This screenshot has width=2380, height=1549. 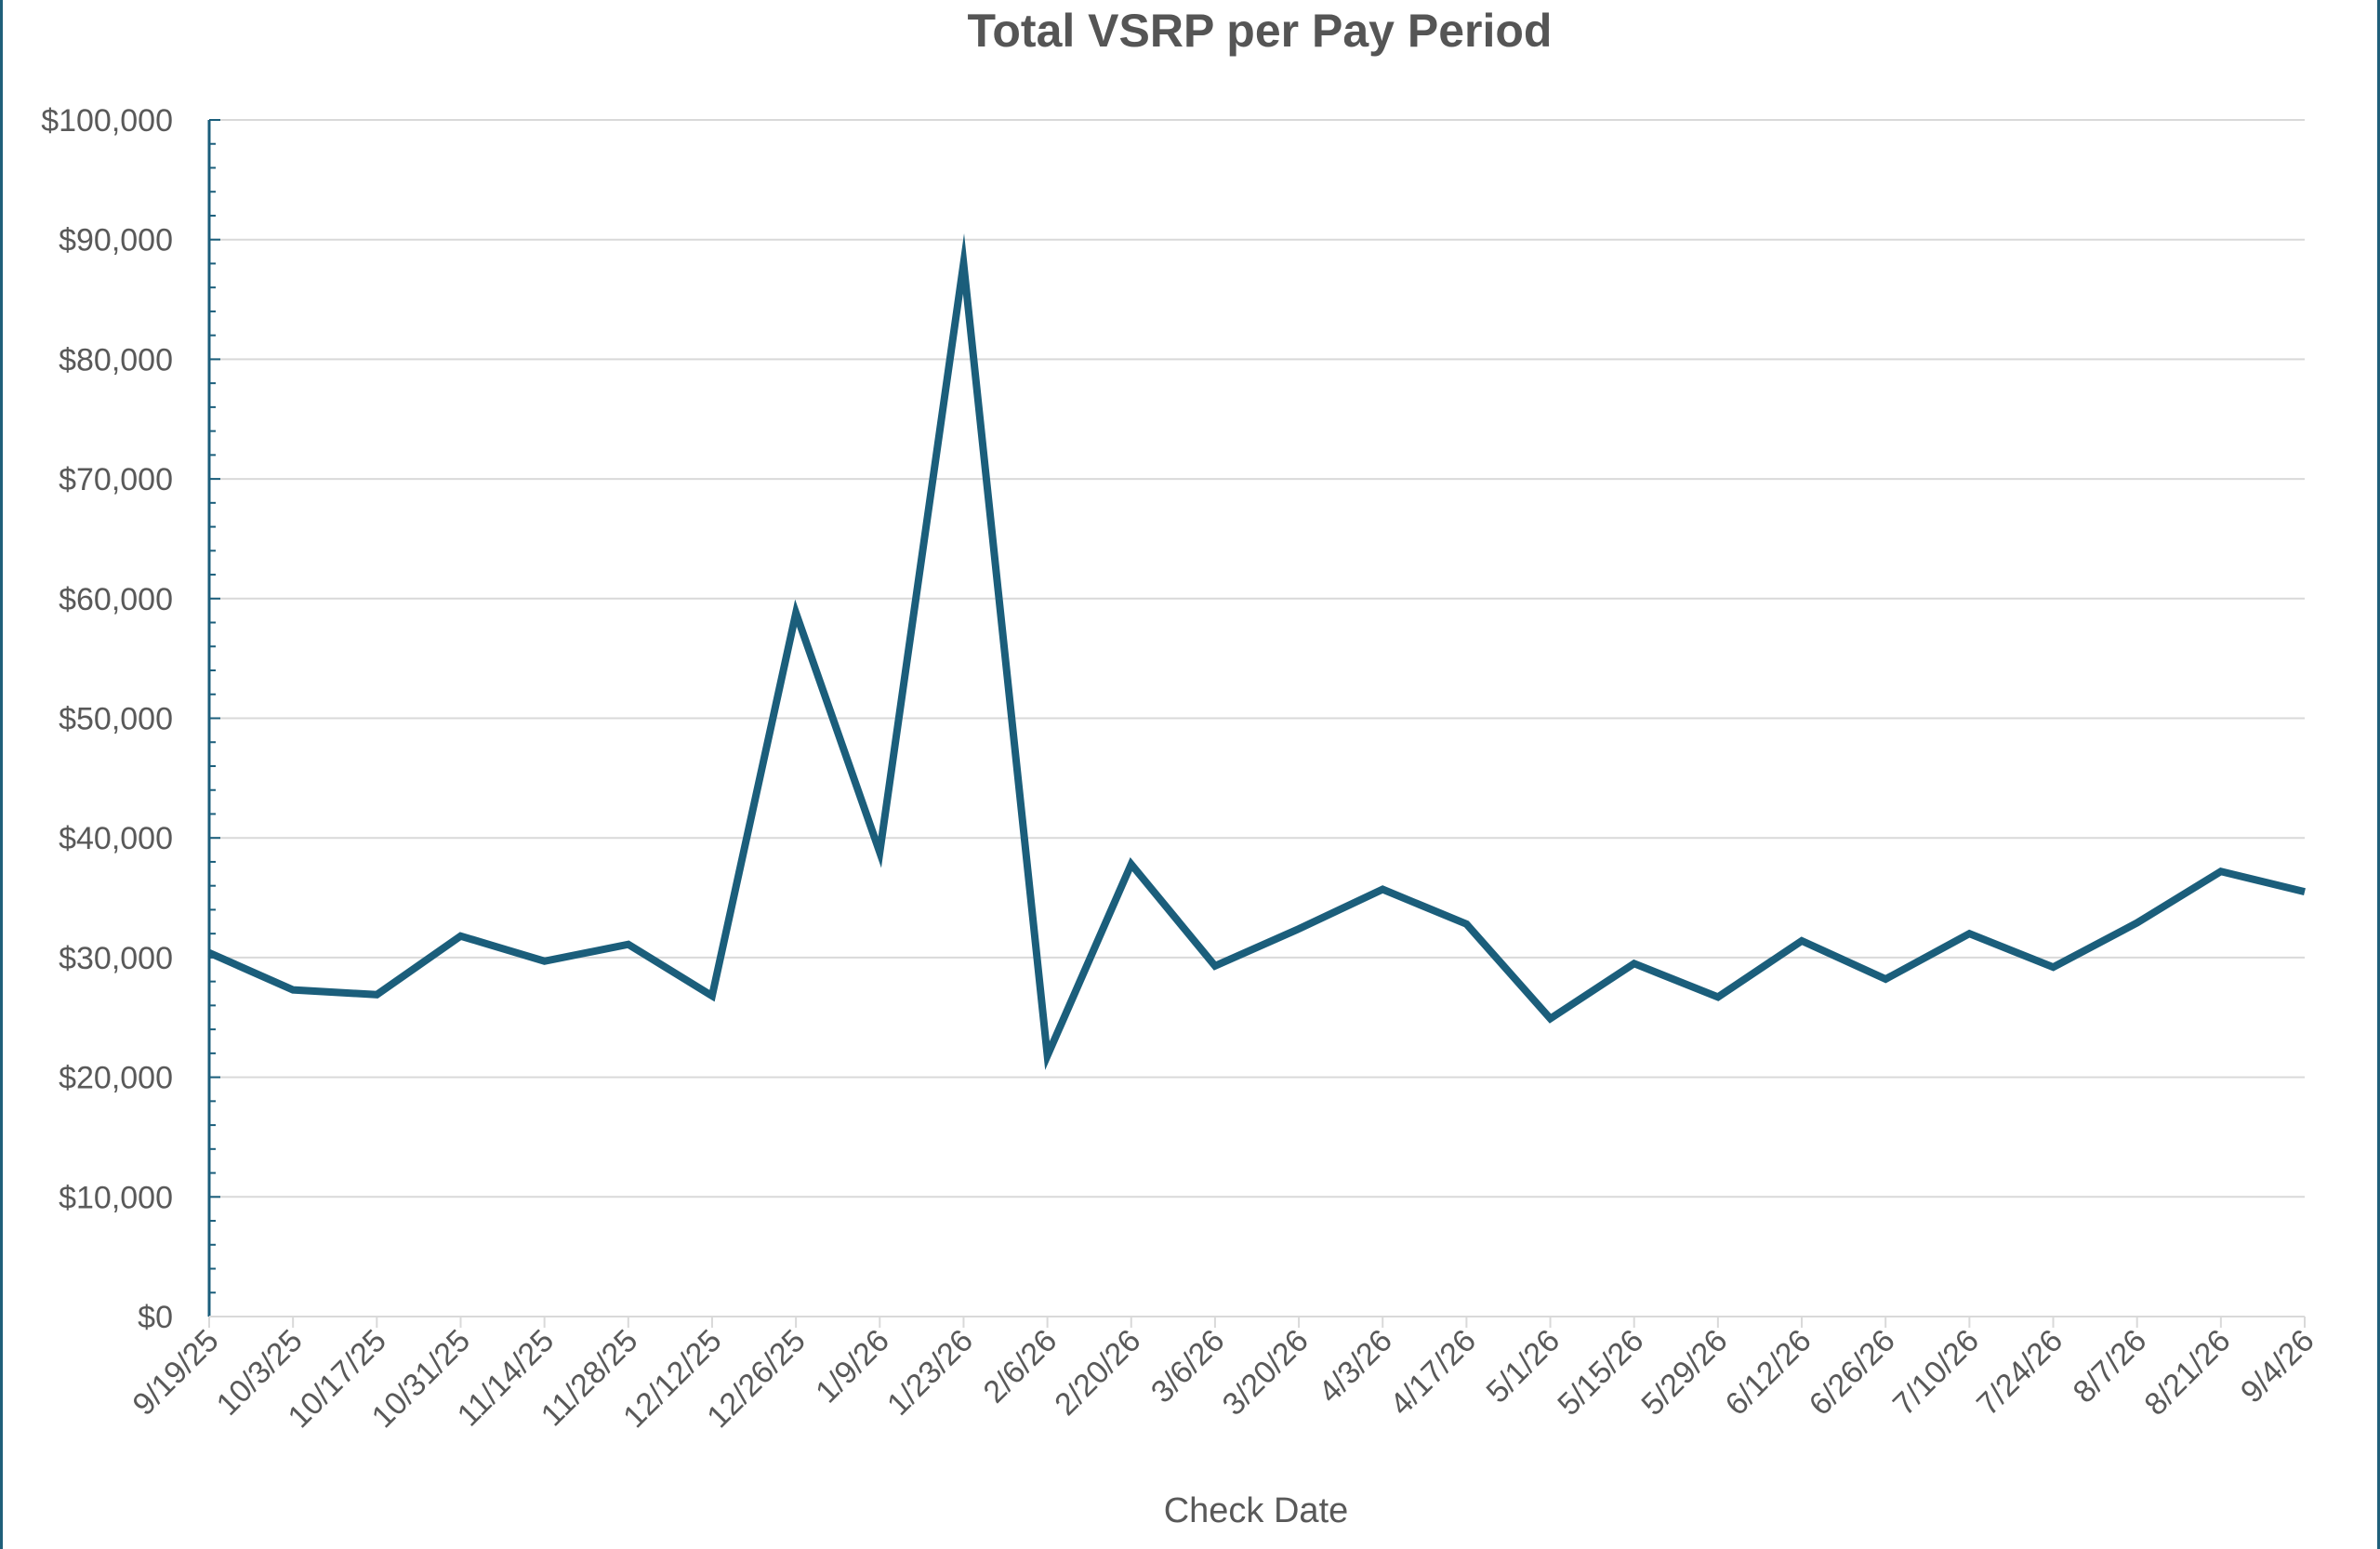 I want to click on x-tick-label: 4/17/26, so click(x=1433, y=1373).